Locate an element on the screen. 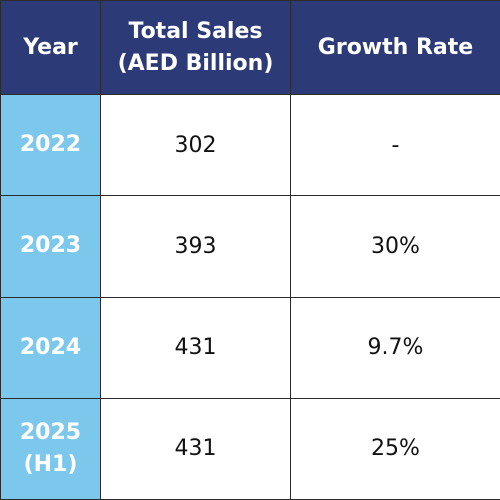 The height and width of the screenshot is (500, 500). year-period: (H1) is located at coordinates (50, 464).